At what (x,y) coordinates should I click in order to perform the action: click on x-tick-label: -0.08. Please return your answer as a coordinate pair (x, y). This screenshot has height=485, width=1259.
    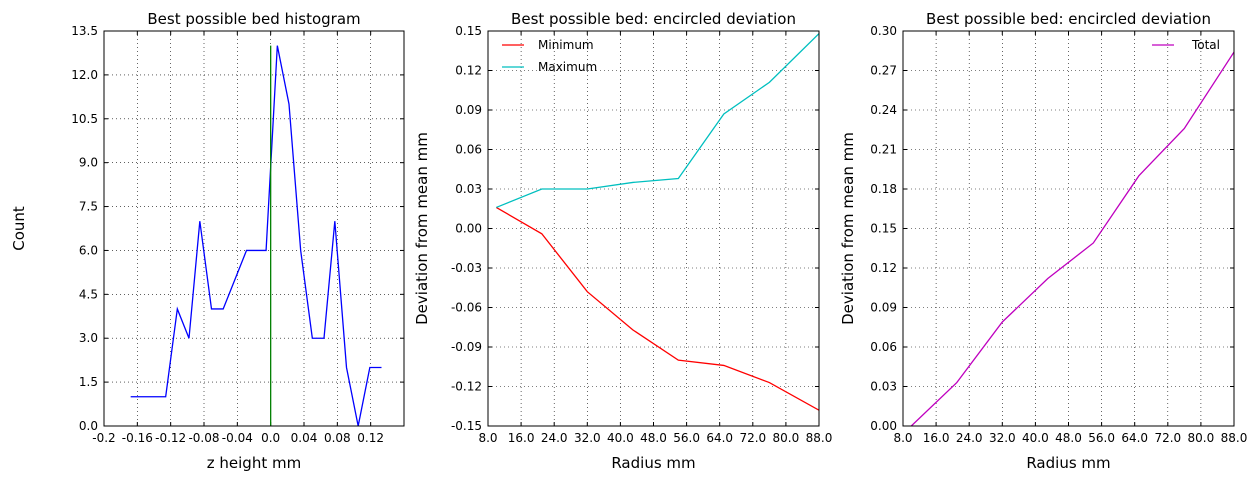
    Looking at the image, I should click on (203, 438).